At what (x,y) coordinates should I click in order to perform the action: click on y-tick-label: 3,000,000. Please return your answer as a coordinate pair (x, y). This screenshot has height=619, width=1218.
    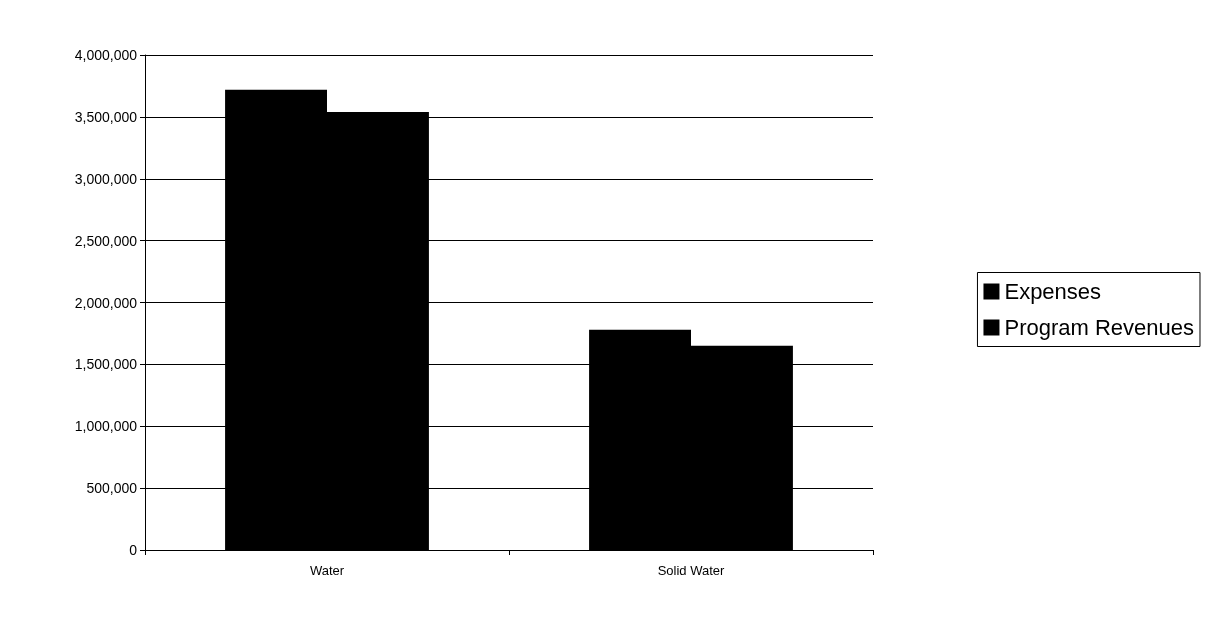
    Looking at the image, I should click on (106, 178).